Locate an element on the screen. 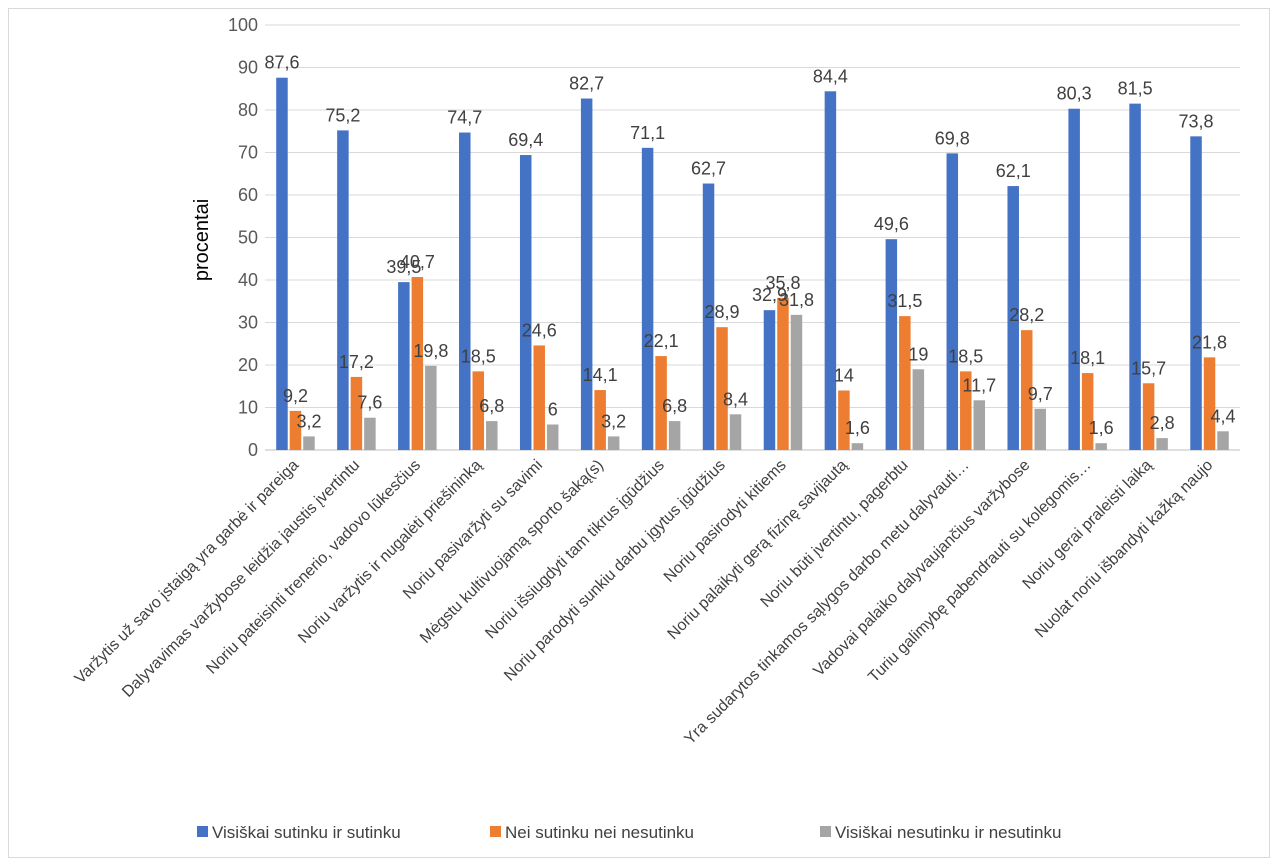 This screenshot has height=863, width=1280. data-label: 32,9 is located at coordinates (769, 295).